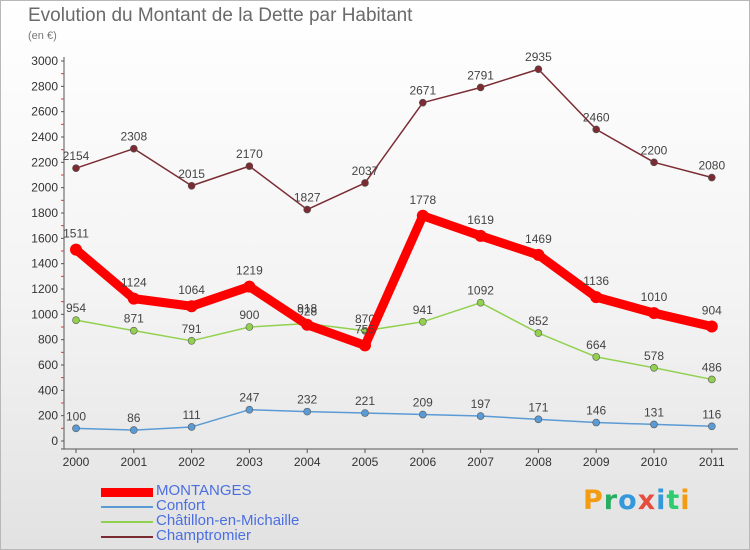  Describe the element at coordinates (712, 310) in the screenshot. I see `data-label: 904` at that location.